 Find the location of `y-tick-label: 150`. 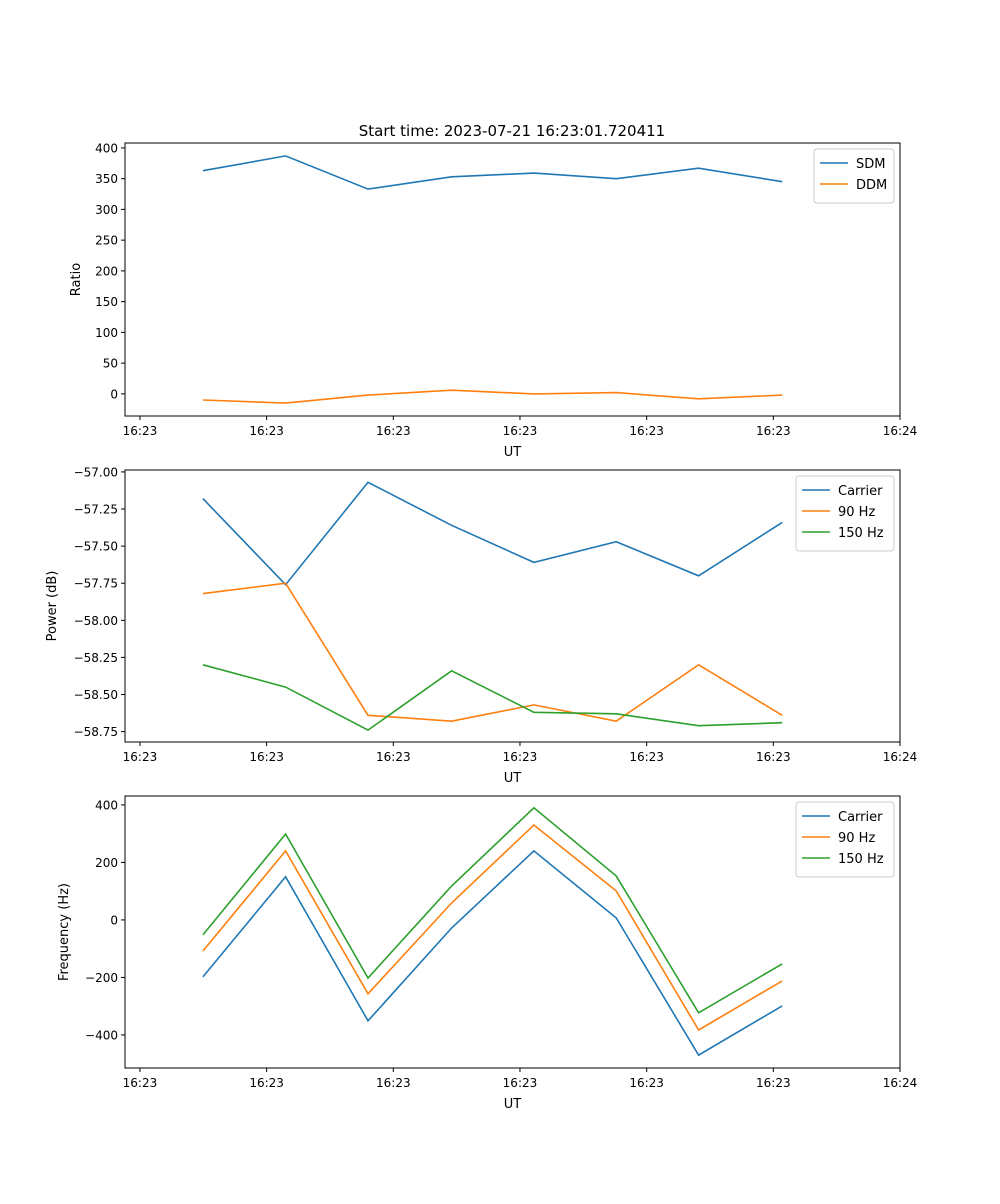

y-tick-label: 150 is located at coordinates (106, 302).